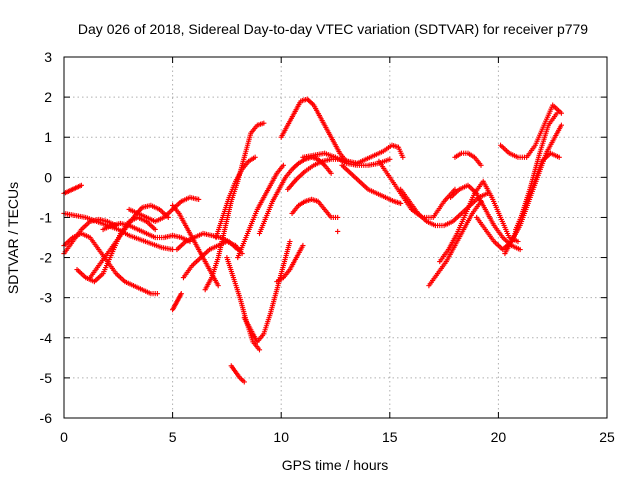  Describe the element at coordinates (64, 437) in the screenshot. I see `x-tick-label: 0` at that location.